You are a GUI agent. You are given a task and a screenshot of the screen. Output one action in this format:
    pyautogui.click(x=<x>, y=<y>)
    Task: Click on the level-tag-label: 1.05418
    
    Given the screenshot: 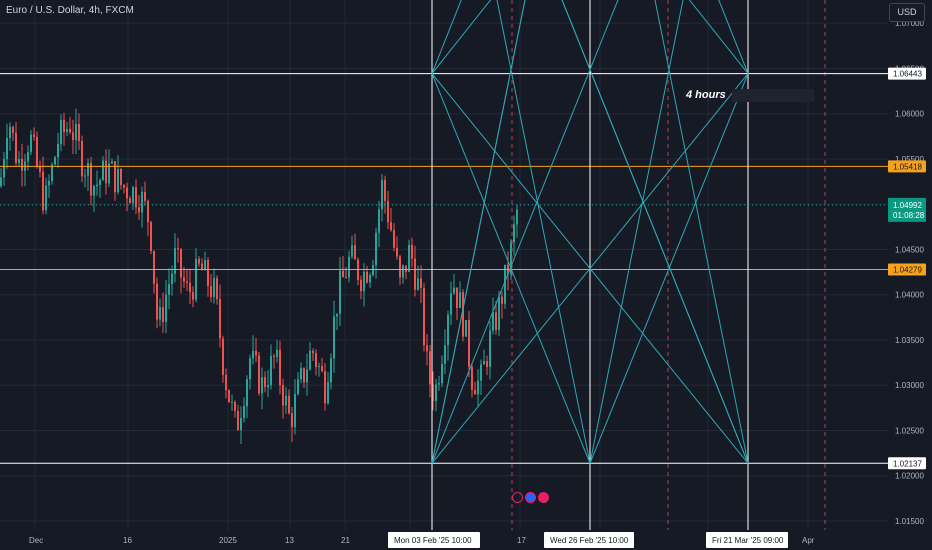 What is the action you would take?
    pyautogui.click(x=907, y=166)
    